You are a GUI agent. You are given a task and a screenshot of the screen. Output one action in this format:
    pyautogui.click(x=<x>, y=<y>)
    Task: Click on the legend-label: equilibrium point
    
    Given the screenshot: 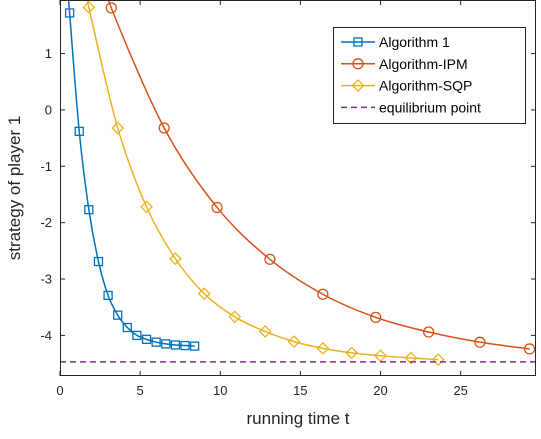 What is the action you would take?
    pyautogui.click(x=430, y=107)
    